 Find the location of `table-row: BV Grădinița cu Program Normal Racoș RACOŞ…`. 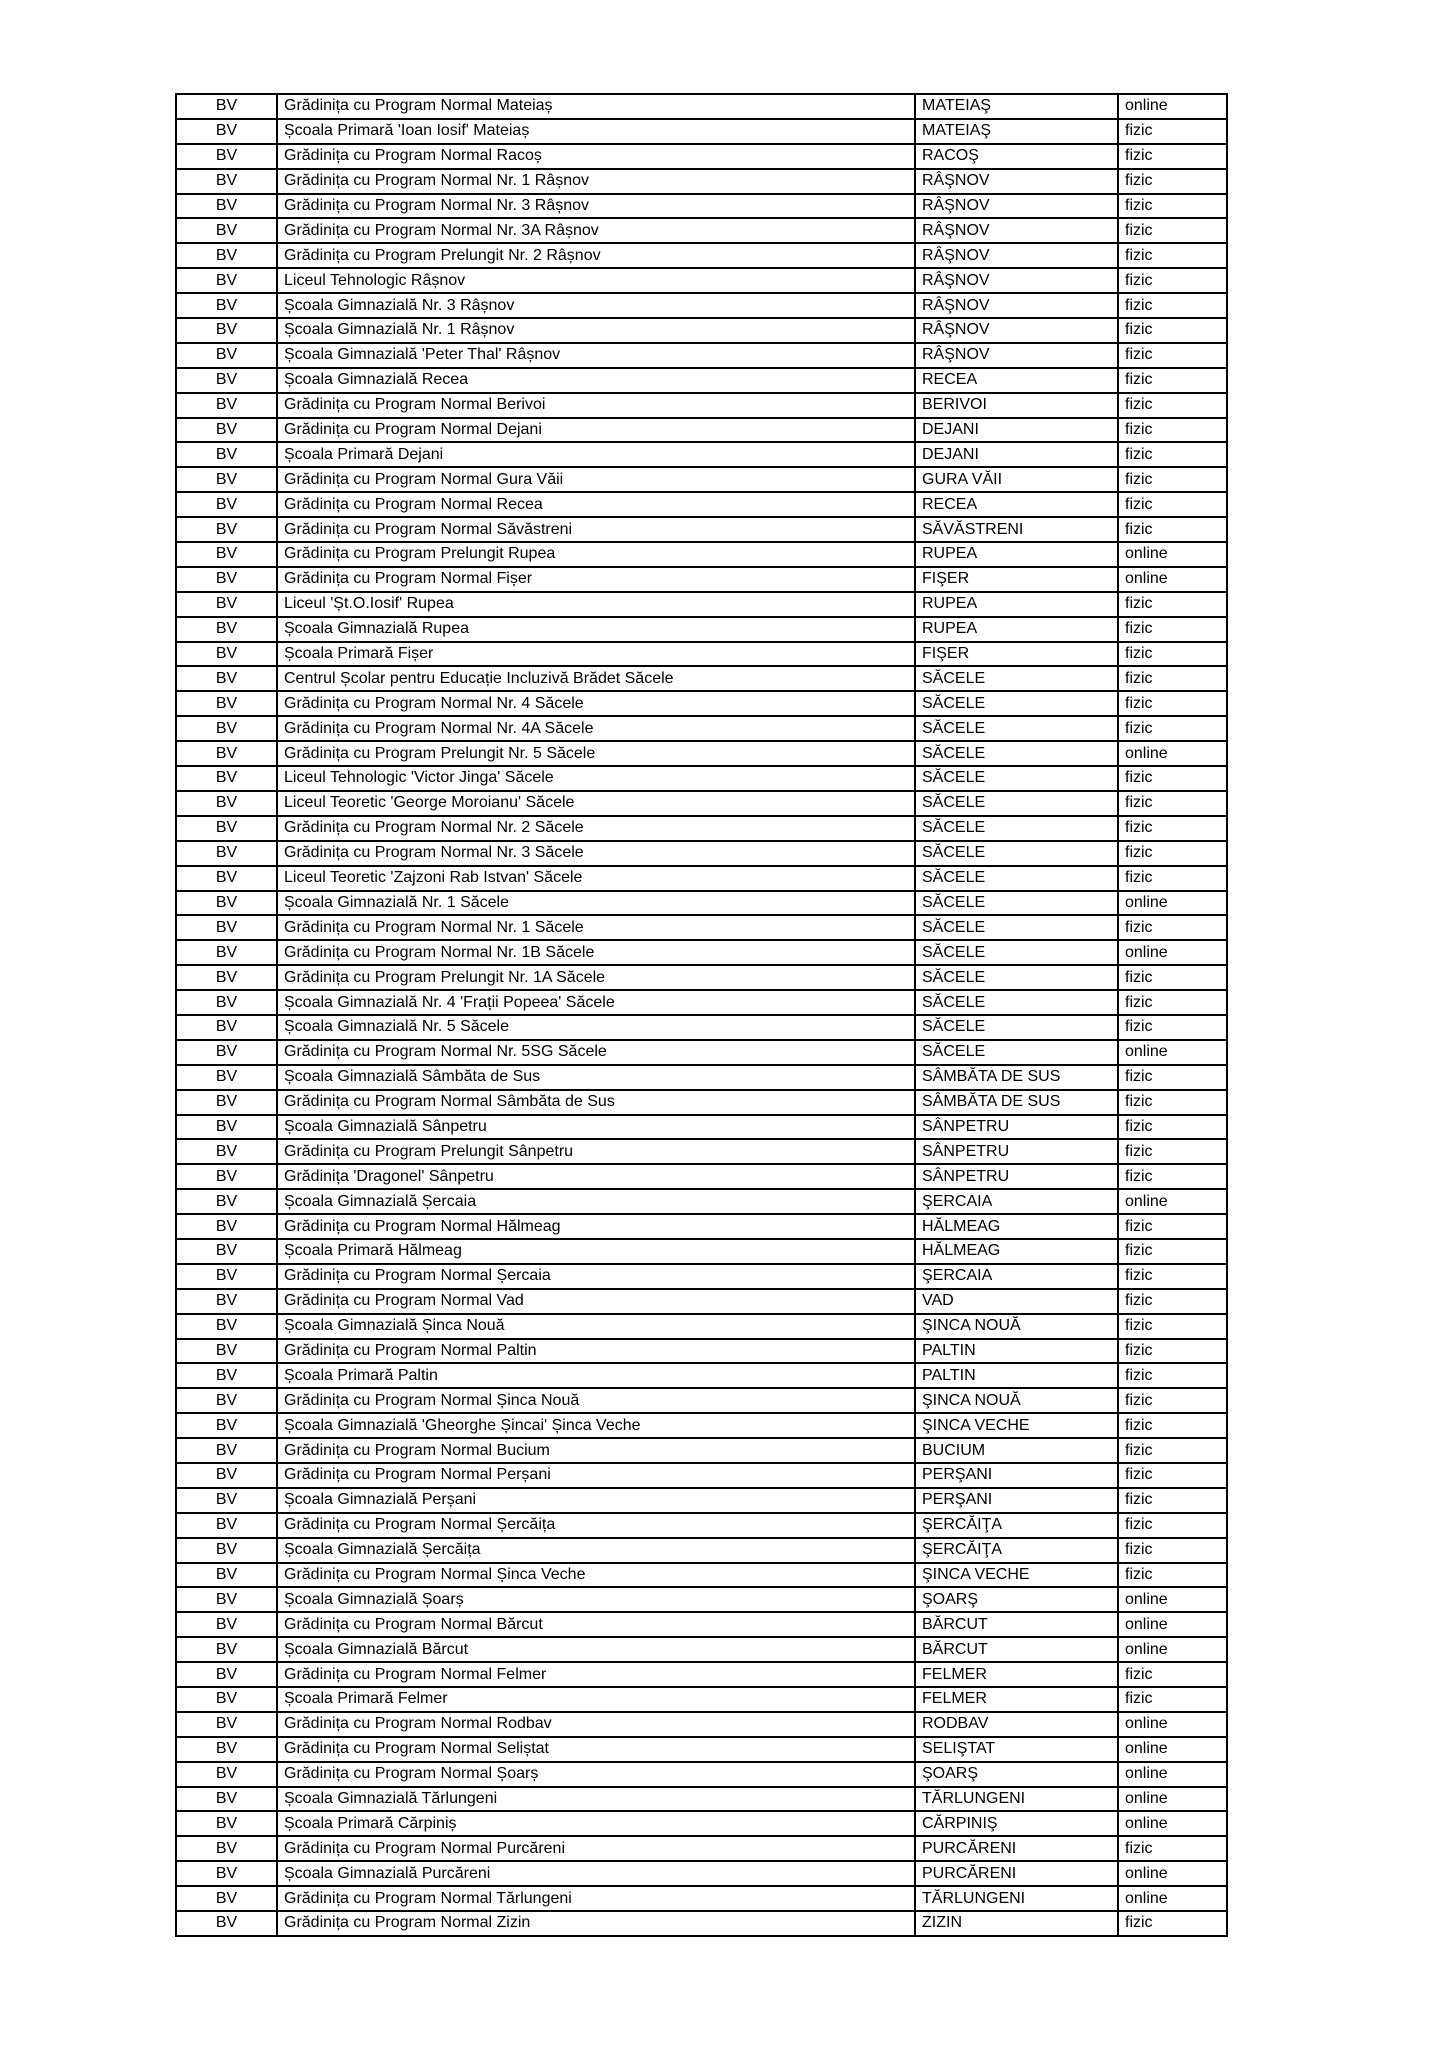

table-row: BV Grădinița cu Program Normal Racoș RACOŞ… is located at coordinates (701, 156).